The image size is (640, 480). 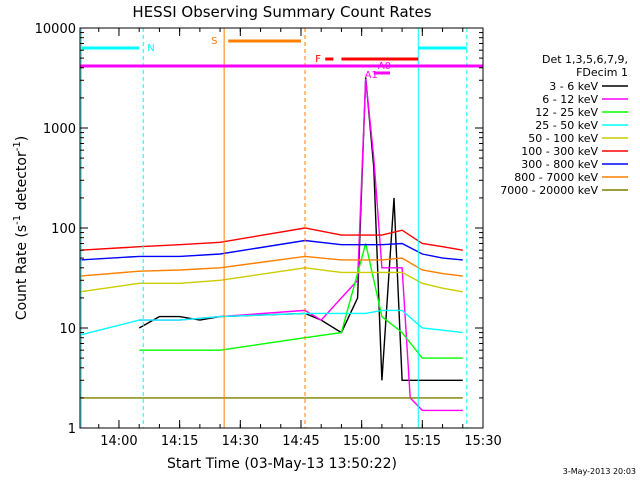 I want to click on x-tick-label-6: 15:30, so click(x=482, y=441).